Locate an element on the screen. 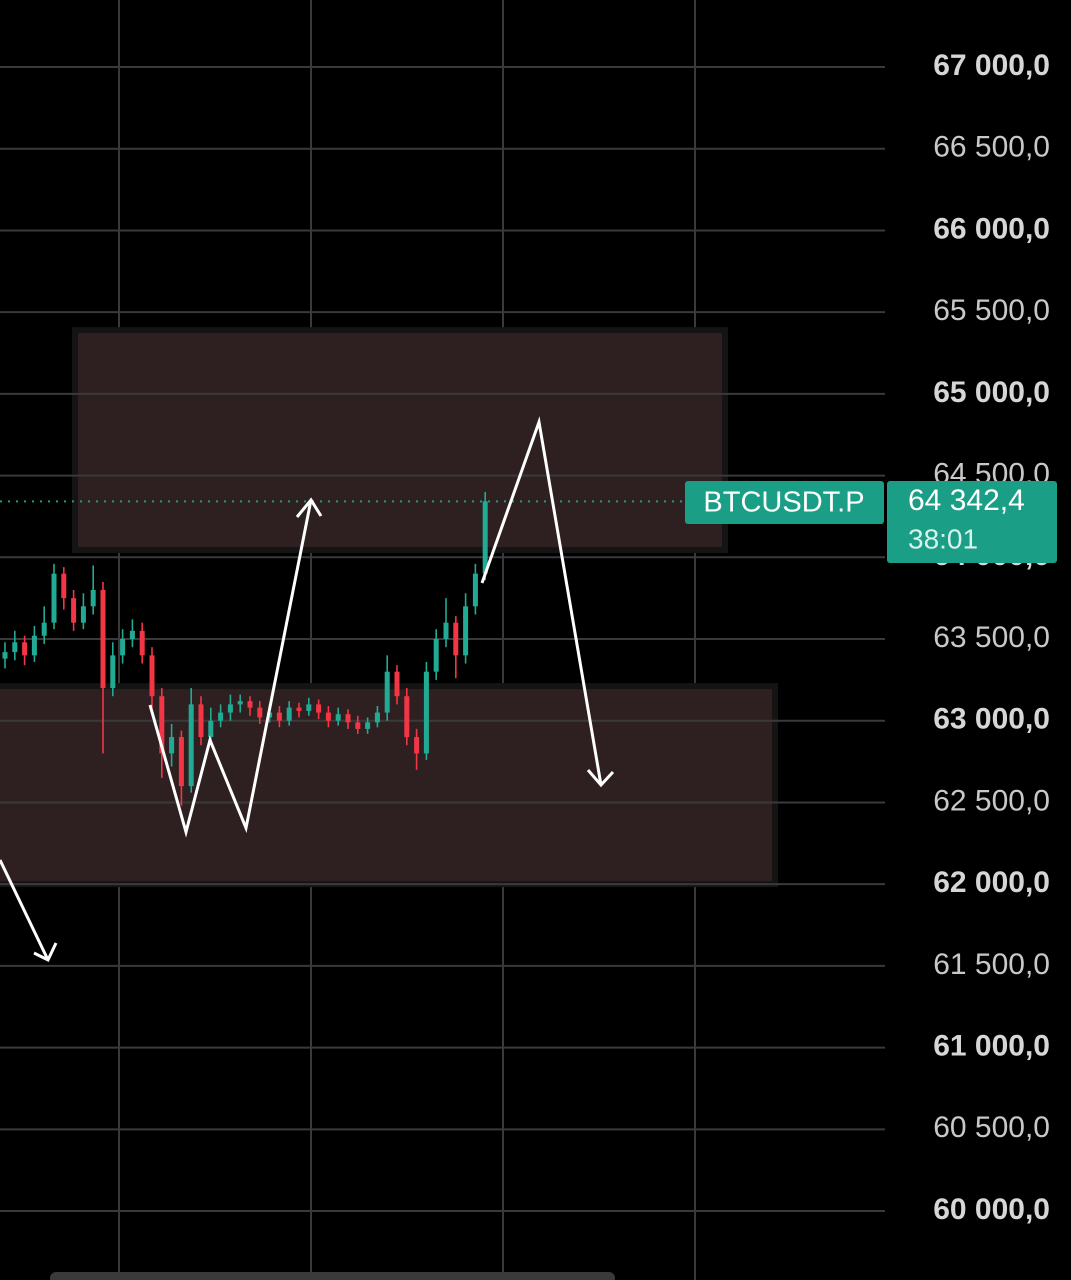 The height and width of the screenshot is (1280, 1071). price-box is located at coordinates (972, 522).